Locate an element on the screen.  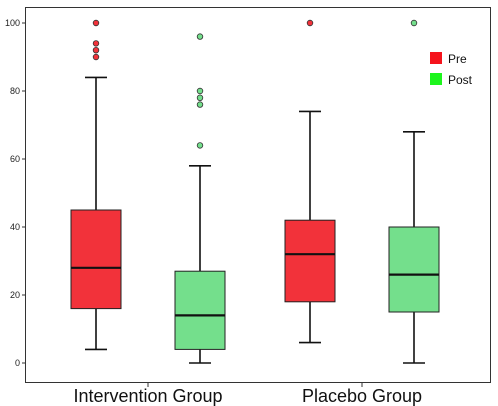
x-category-label: Placebo Group is located at coordinates (362, 396).